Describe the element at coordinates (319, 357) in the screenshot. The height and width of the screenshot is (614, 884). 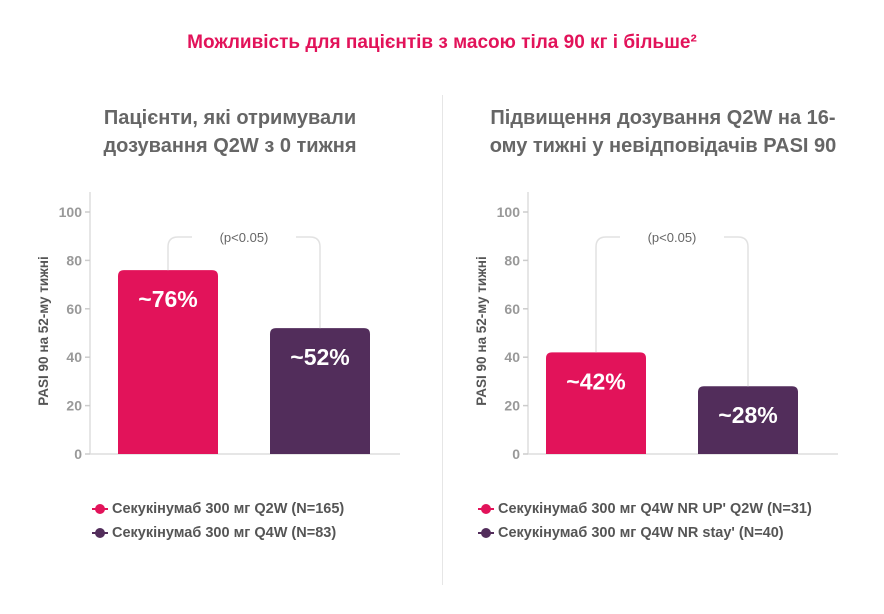
I see `data-label: ~52%` at that location.